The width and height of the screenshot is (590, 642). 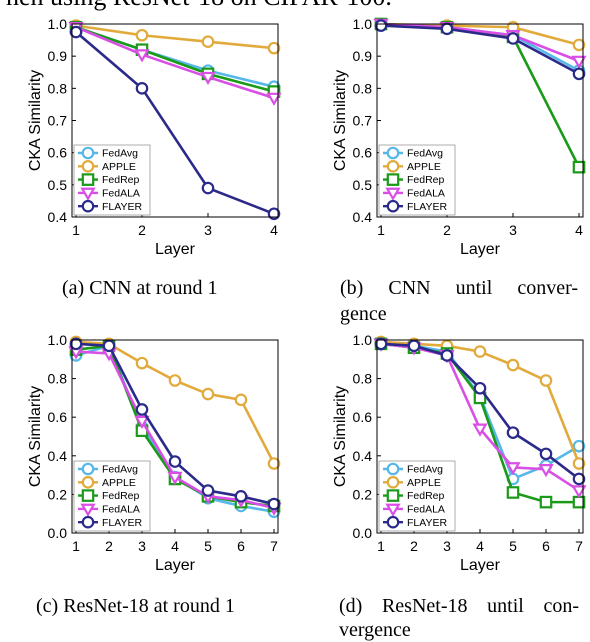 What do you see at coordinates (513, 546) in the screenshot?
I see `x-tick-label: 5` at bounding box center [513, 546].